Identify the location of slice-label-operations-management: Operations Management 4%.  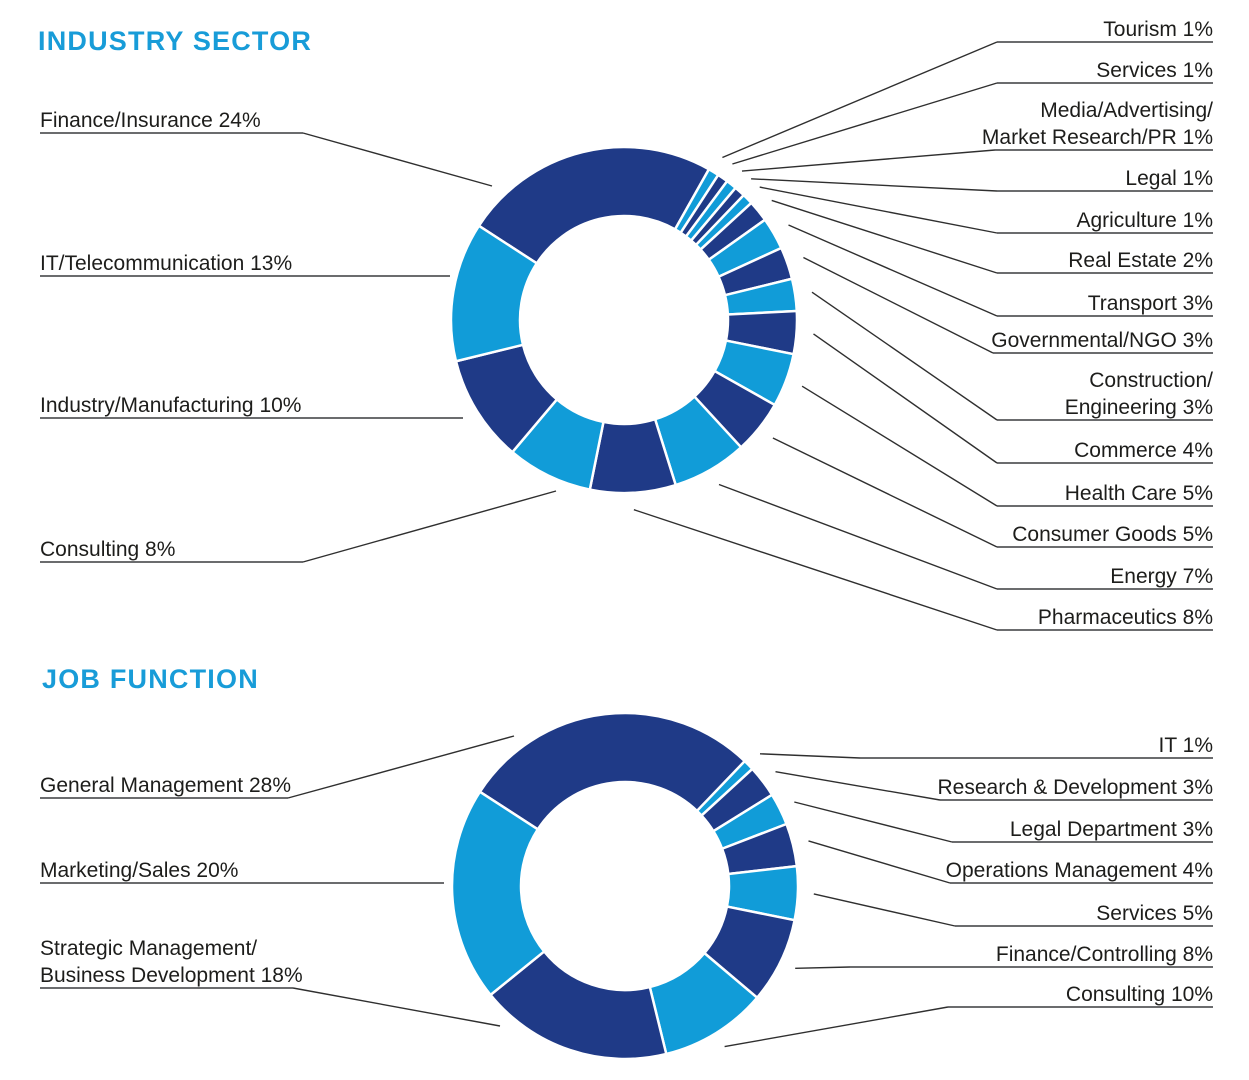
(1079, 870).